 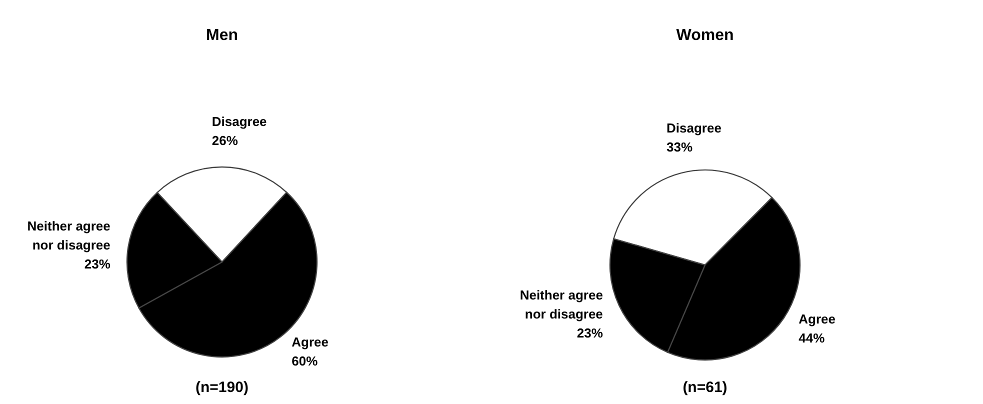 What do you see at coordinates (305, 360) in the screenshot?
I see `data-label: 60%` at bounding box center [305, 360].